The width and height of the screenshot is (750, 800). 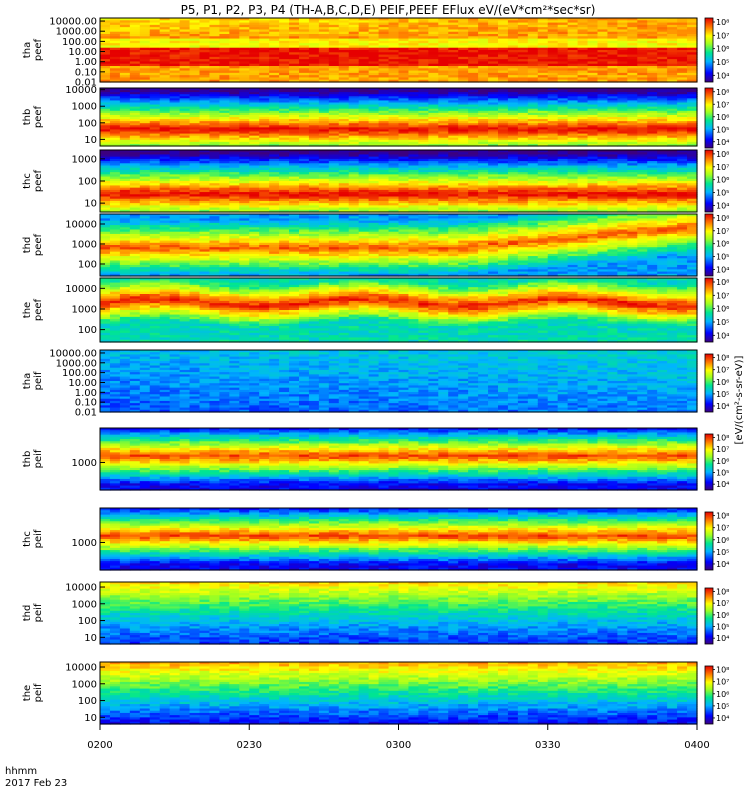 What do you see at coordinates (73, 22) in the screenshot?
I see `y-tick-label: 10000.00` at bounding box center [73, 22].